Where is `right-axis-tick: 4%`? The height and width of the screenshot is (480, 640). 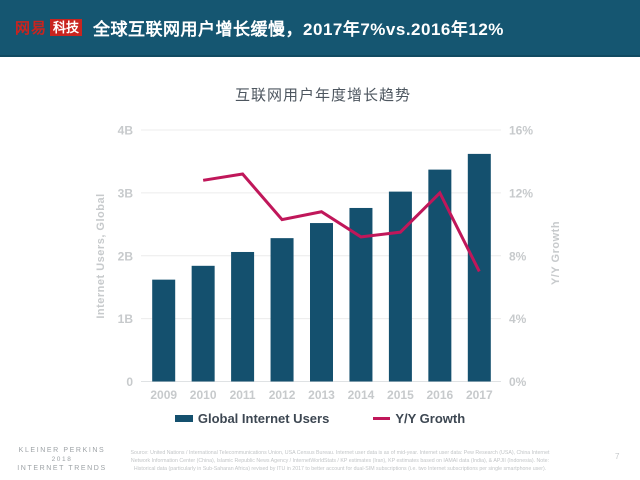 right-axis-tick: 4% is located at coordinates (518, 319).